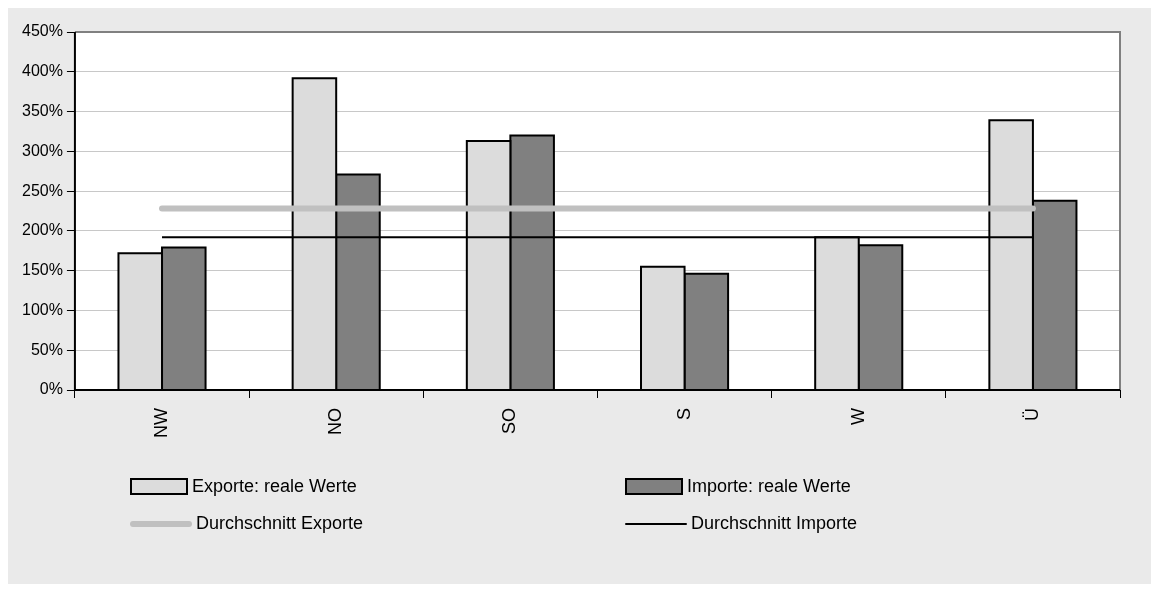 The width and height of the screenshot is (1159, 592). What do you see at coordinates (51, 389) in the screenshot?
I see `y-tick-label: 0%` at bounding box center [51, 389].